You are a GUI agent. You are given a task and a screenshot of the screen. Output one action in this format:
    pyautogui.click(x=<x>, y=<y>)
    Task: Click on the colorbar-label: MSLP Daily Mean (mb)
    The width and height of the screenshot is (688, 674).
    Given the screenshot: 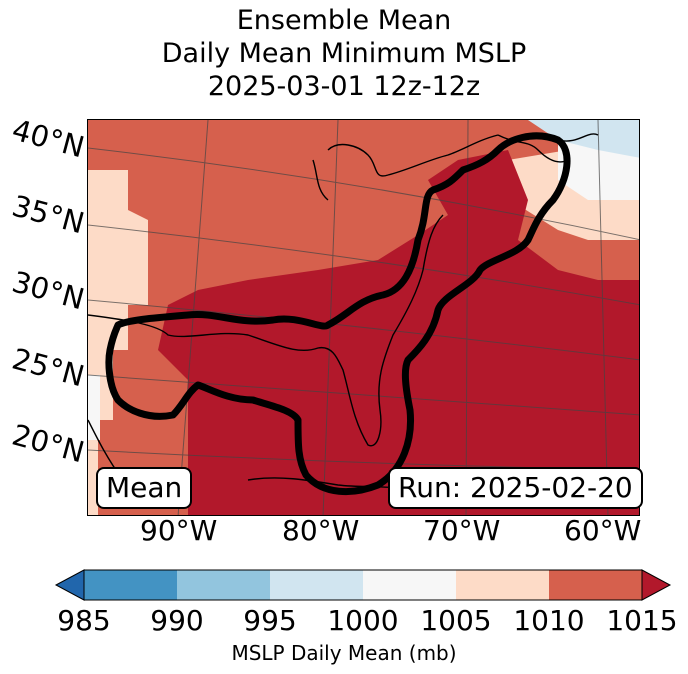 What is the action you would take?
    pyautogui.click(x=344, y=653)
    